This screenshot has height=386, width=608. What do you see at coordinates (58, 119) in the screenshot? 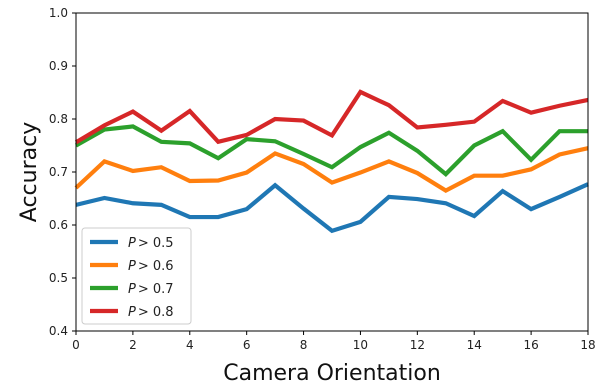
I see `y-tick-label: 0.8` at bounding box center [58, 119].